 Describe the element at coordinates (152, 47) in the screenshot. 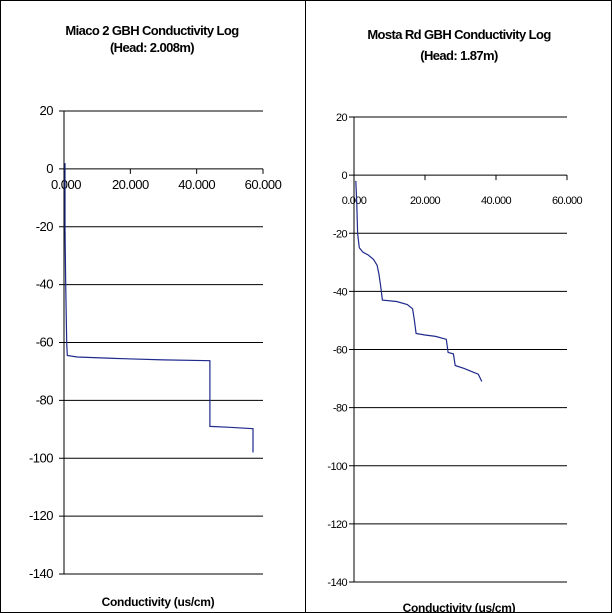

I see `chart-subtitle: (Head: 2.008m)` at that location.